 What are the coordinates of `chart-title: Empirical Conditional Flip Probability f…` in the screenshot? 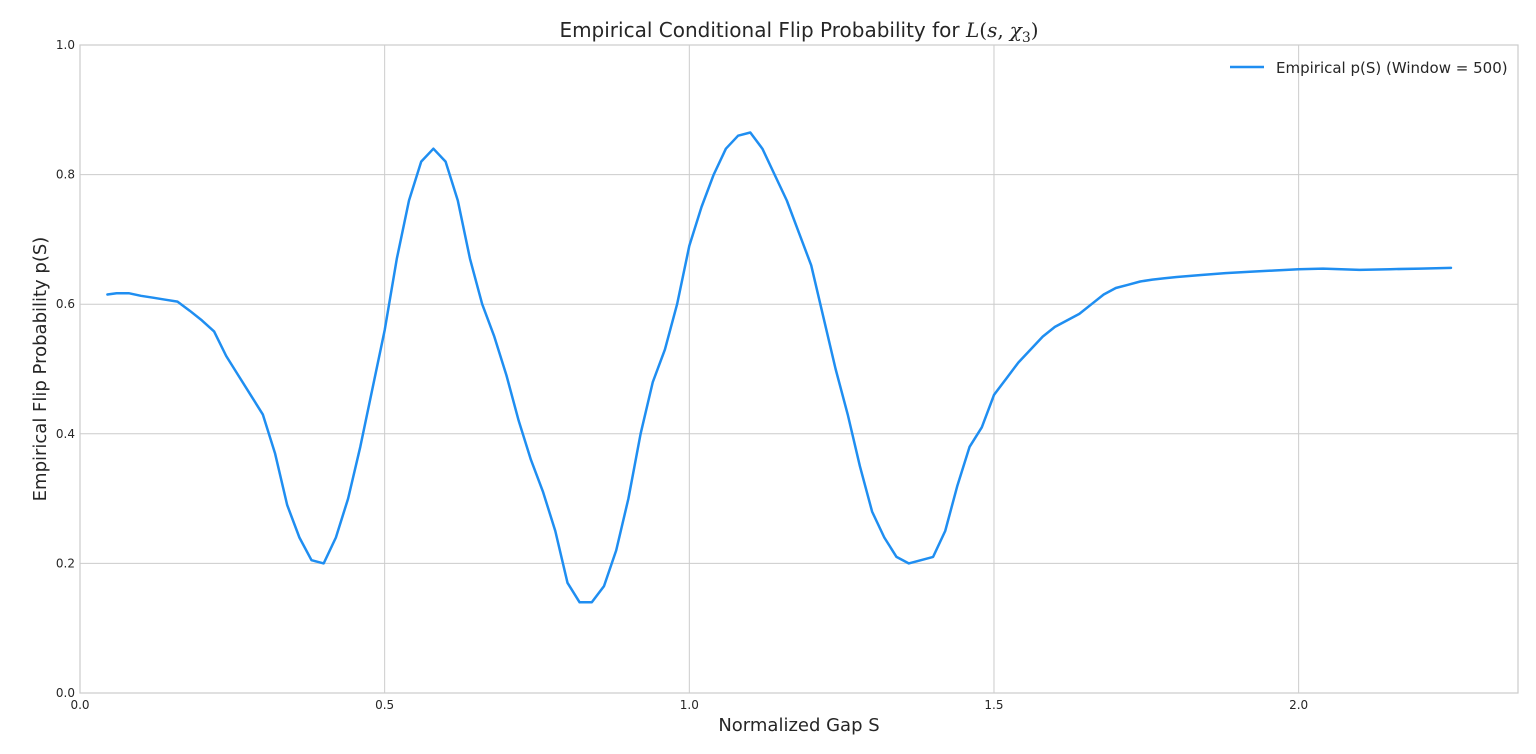 It's located at (798, 32).